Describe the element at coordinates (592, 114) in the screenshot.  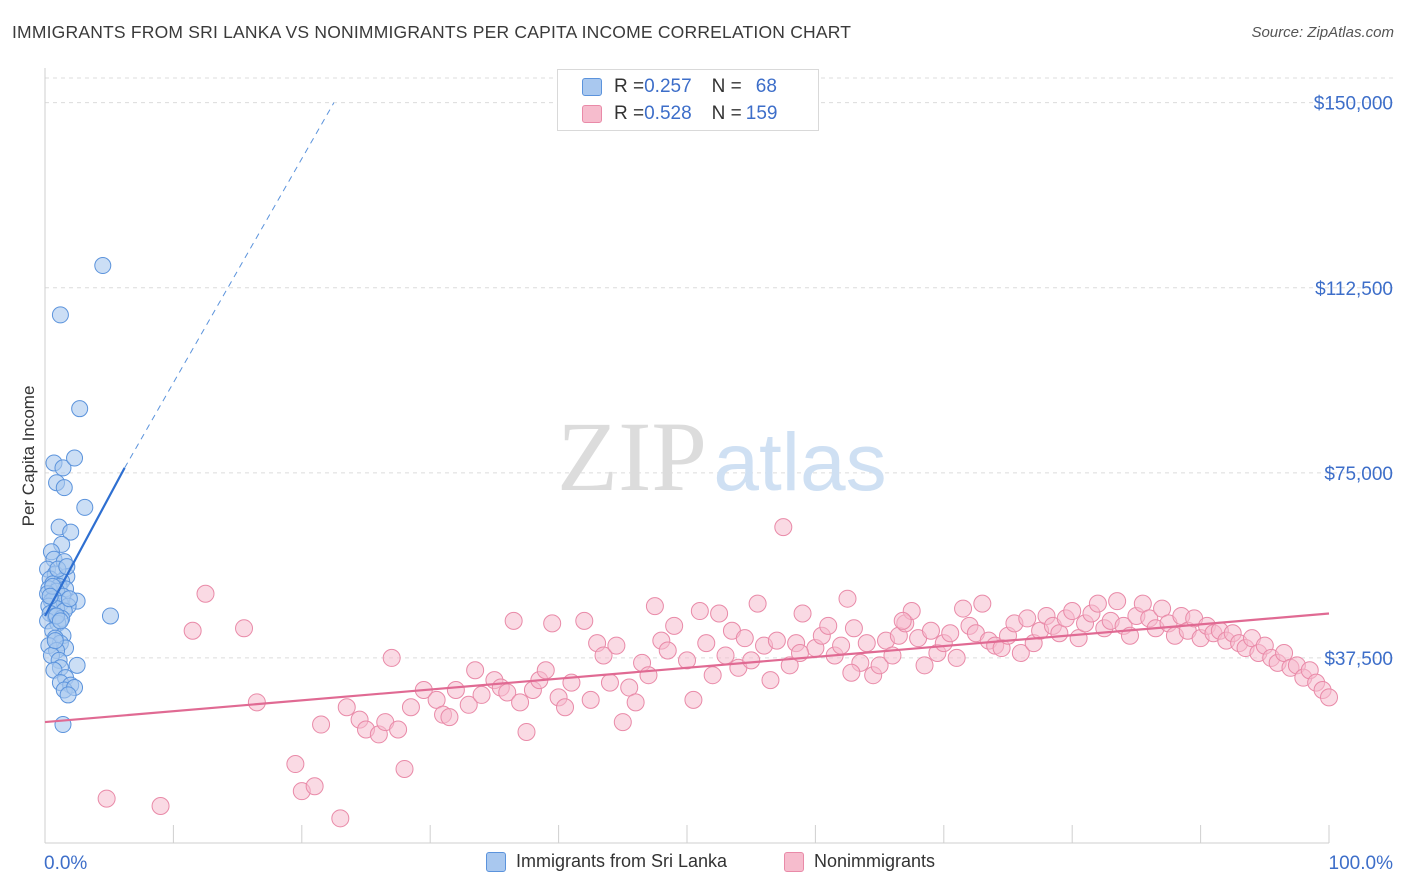
I see `legend-swatch-pink` at that location.